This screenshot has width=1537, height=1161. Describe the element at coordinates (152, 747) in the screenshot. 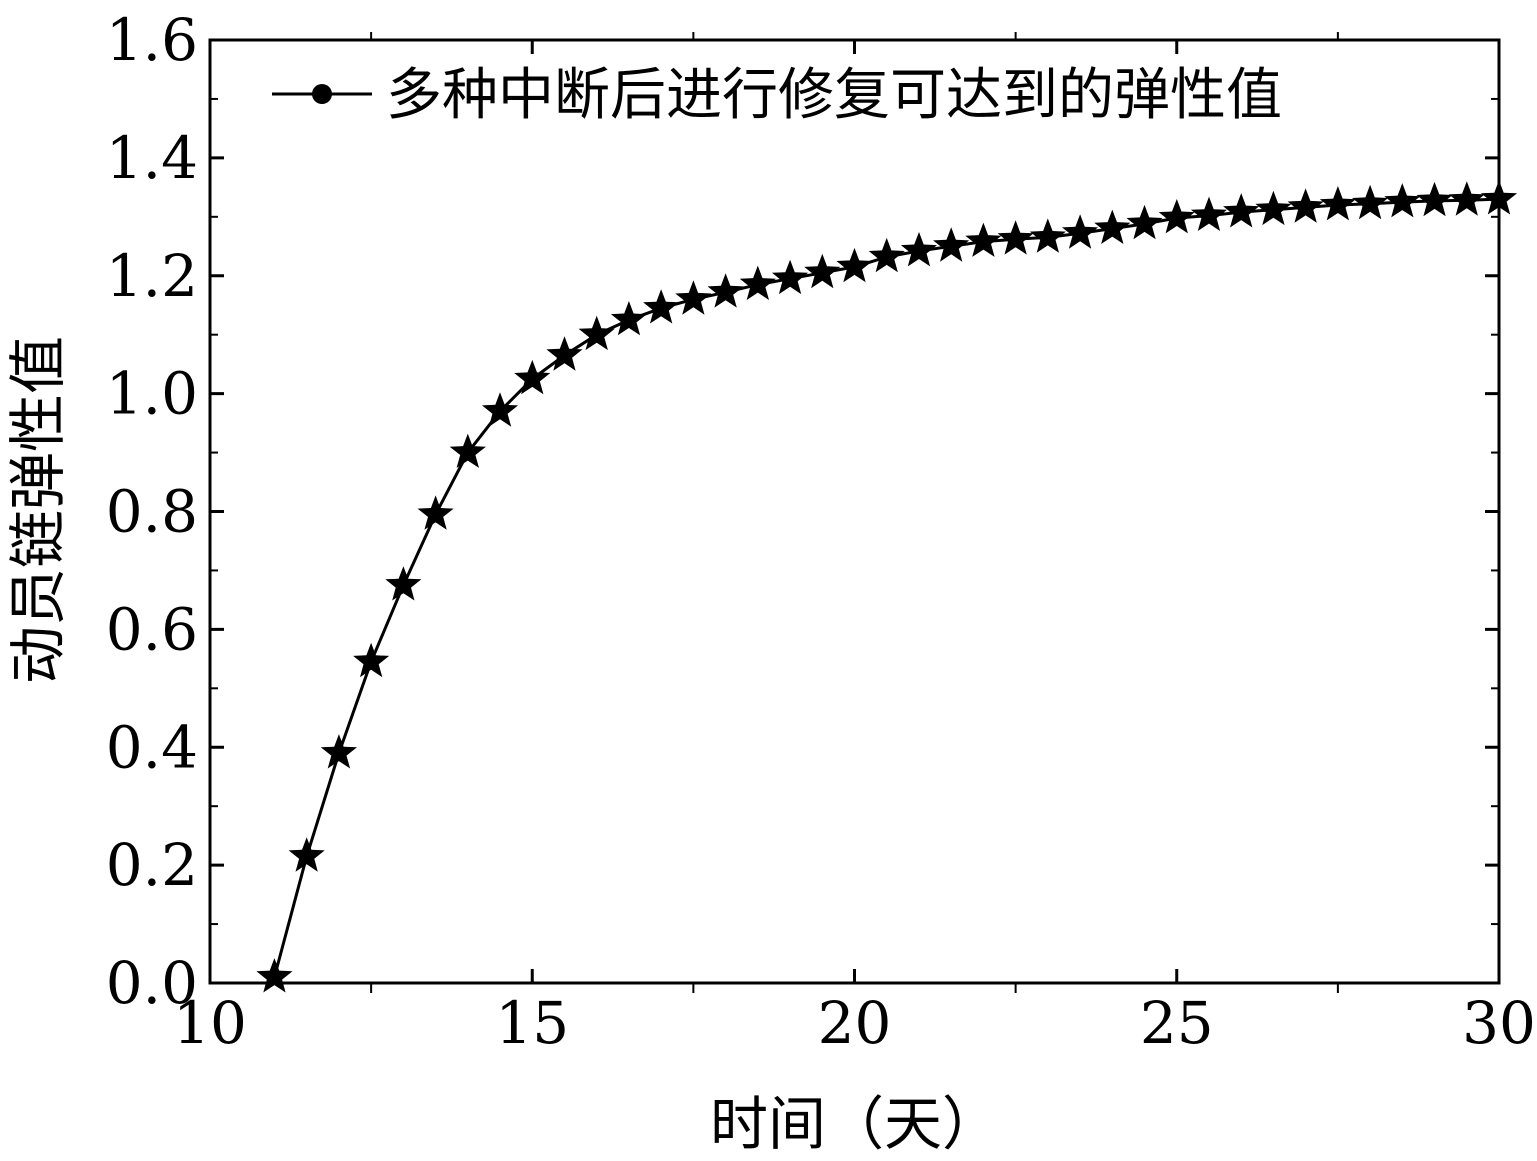

I see `y-tick-label: 0.4` at that location.